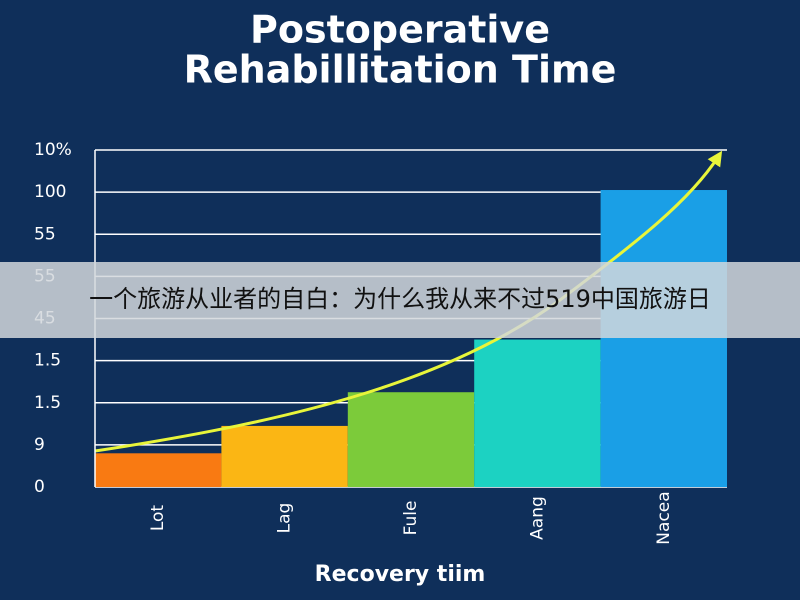 The width and height of the screenshot is (800, 600). I want to click on y-tick-label: 10%, so click(53, 150).